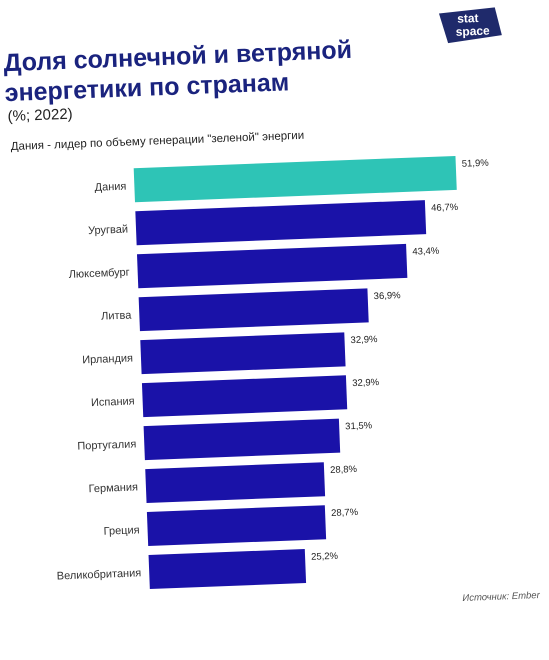  What do you see at coordinates (113, 402) in the screenshot?
I see `category-label-5: Испания` at bounding box center [113, 402].